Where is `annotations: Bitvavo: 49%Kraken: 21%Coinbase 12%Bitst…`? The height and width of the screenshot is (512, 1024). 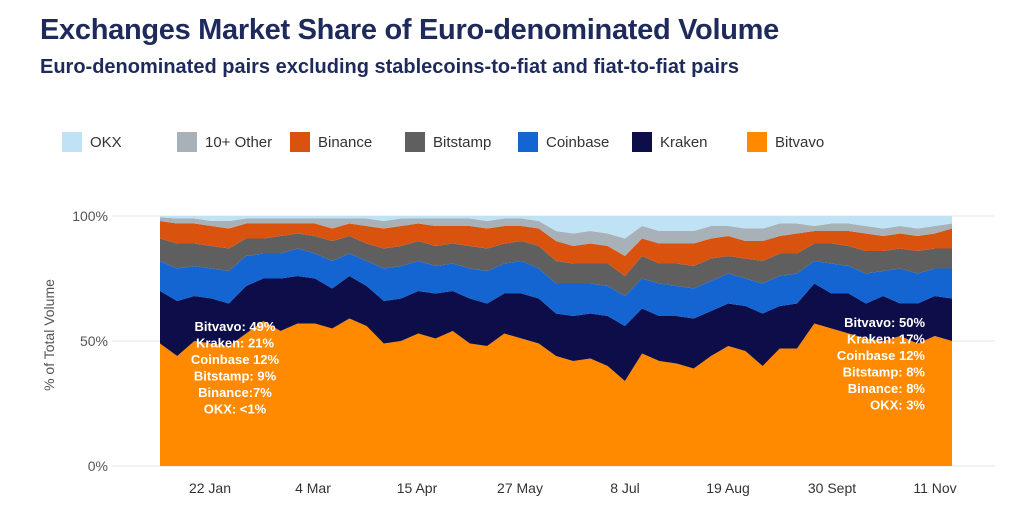
annotations: Bitvavo: 49%Kraken: 21%Coinbase 12%Bitst… is located at coordinates (558, 366).